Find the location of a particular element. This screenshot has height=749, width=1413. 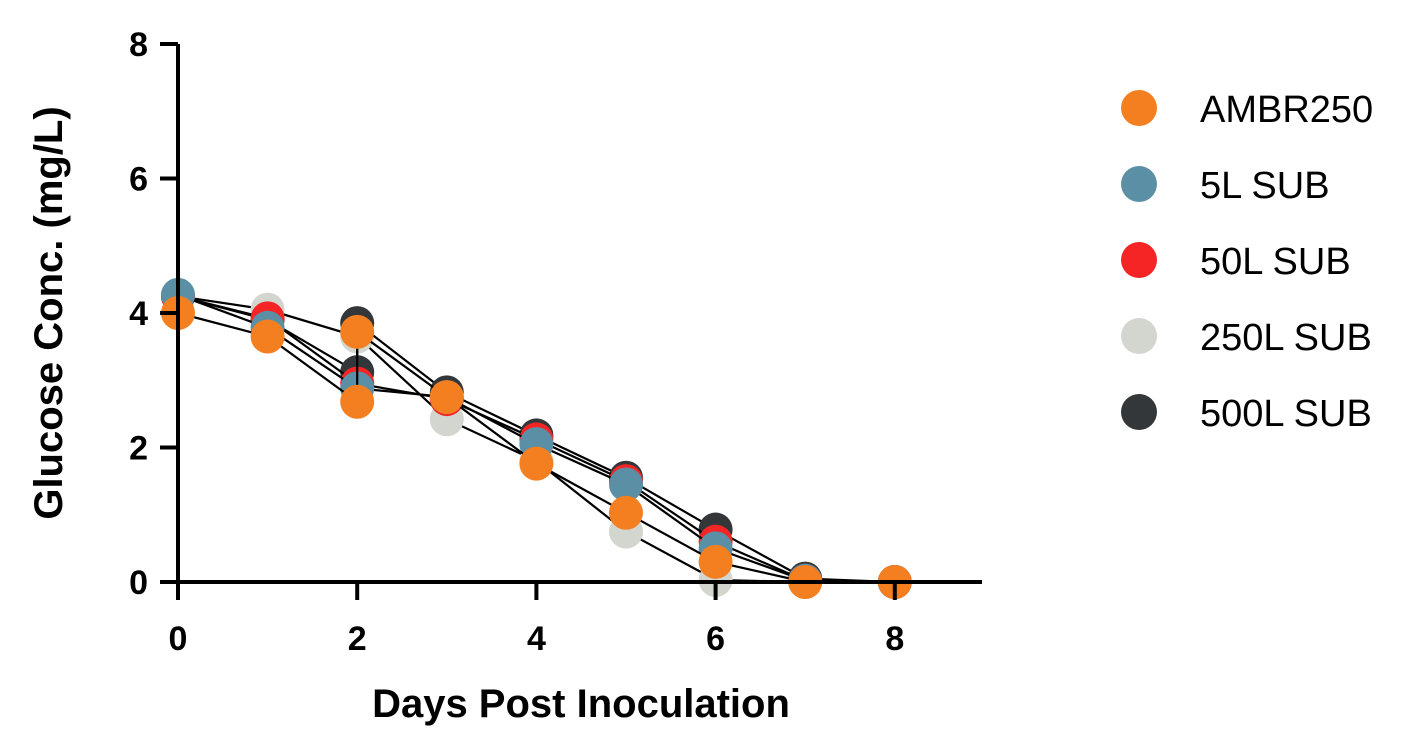

x-tick-label: 2 is located at coordinates (357, 639).